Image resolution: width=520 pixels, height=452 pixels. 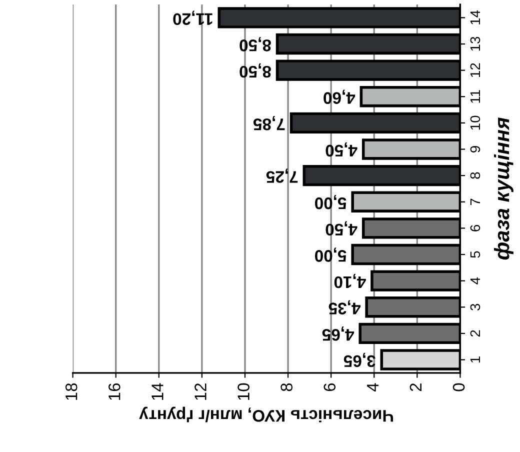 What do you see at coordinates (350, 281) in the screenshot?
I see `data-label: 4,10` at bounding box center [350, 281].